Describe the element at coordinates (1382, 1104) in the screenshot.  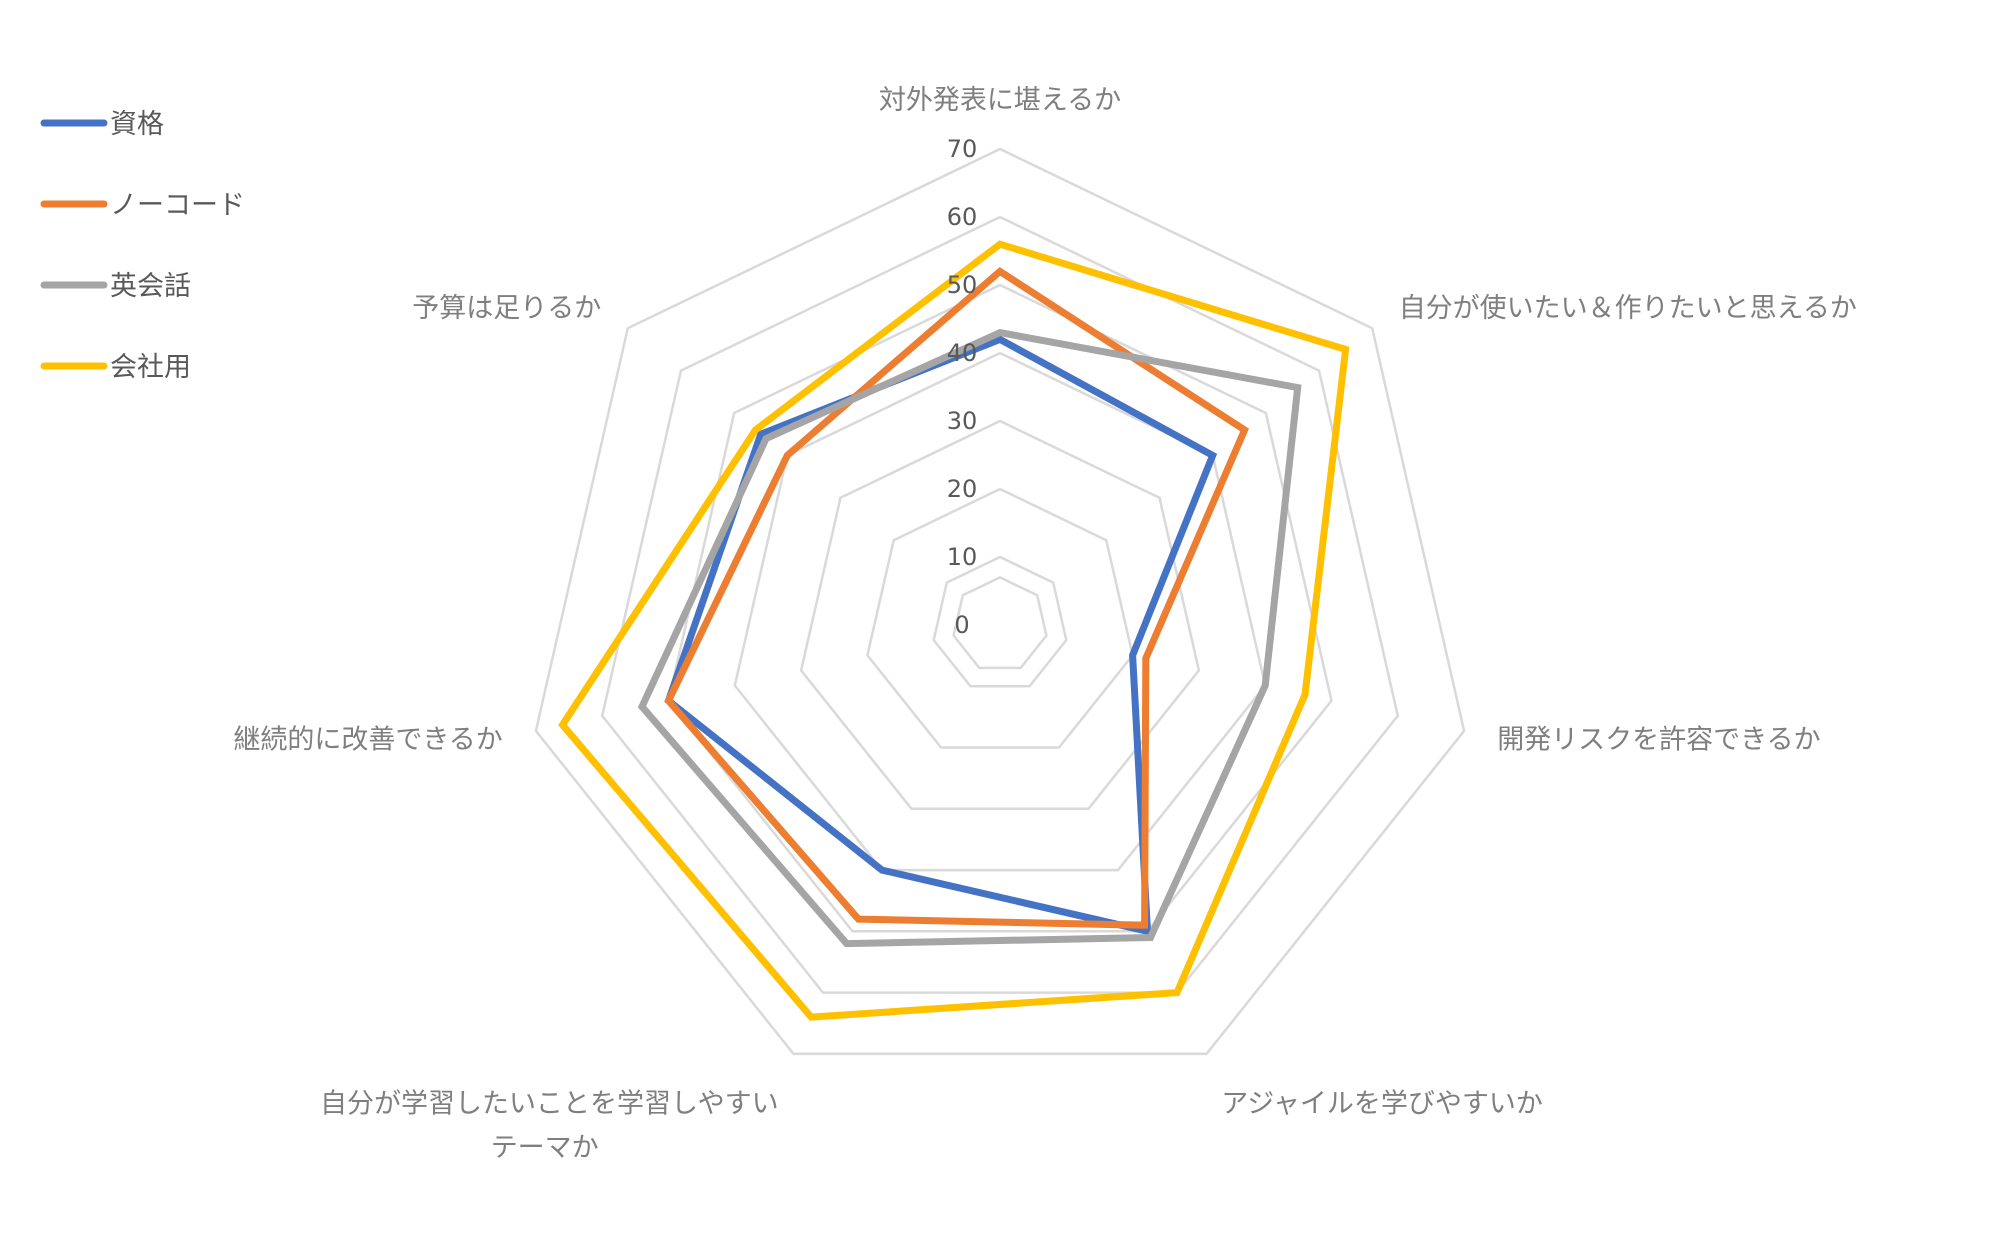
I see `axis-label-3: アジャイルを学びやすいか` at that location.